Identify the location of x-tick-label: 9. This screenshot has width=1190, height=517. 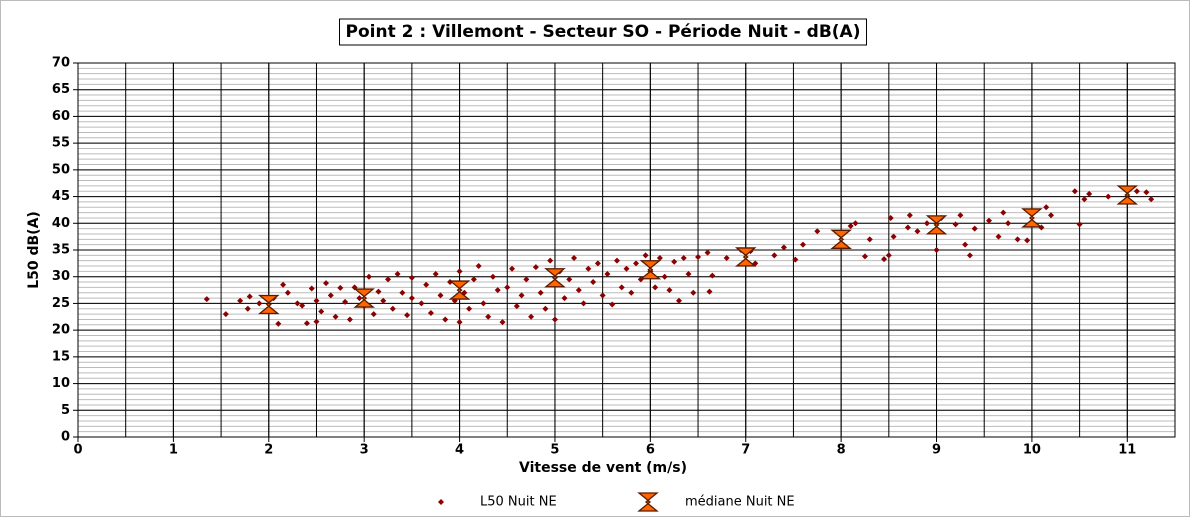
(936, 450).